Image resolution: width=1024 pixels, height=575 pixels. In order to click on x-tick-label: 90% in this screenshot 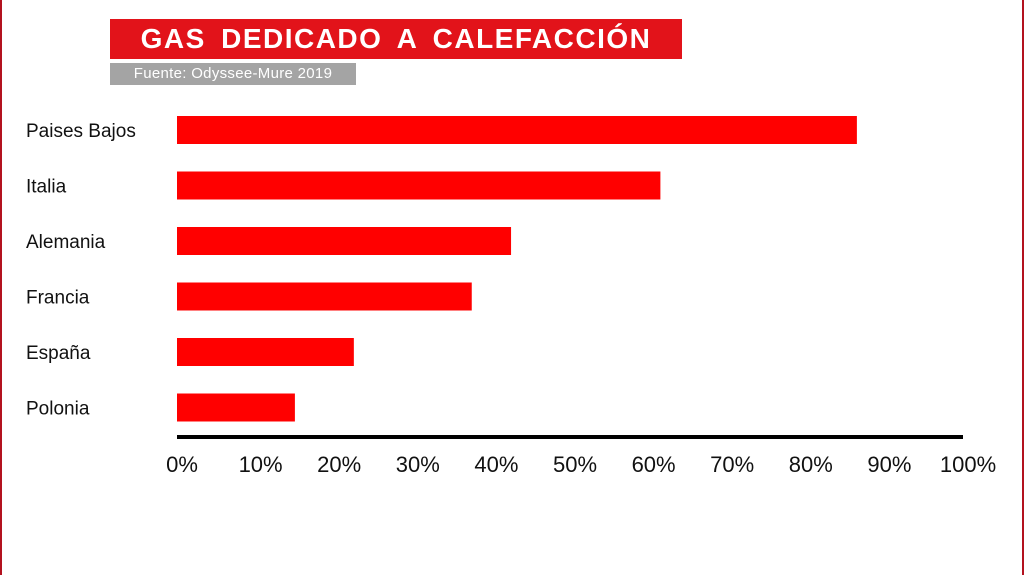, I will do `click(889, 464)`.